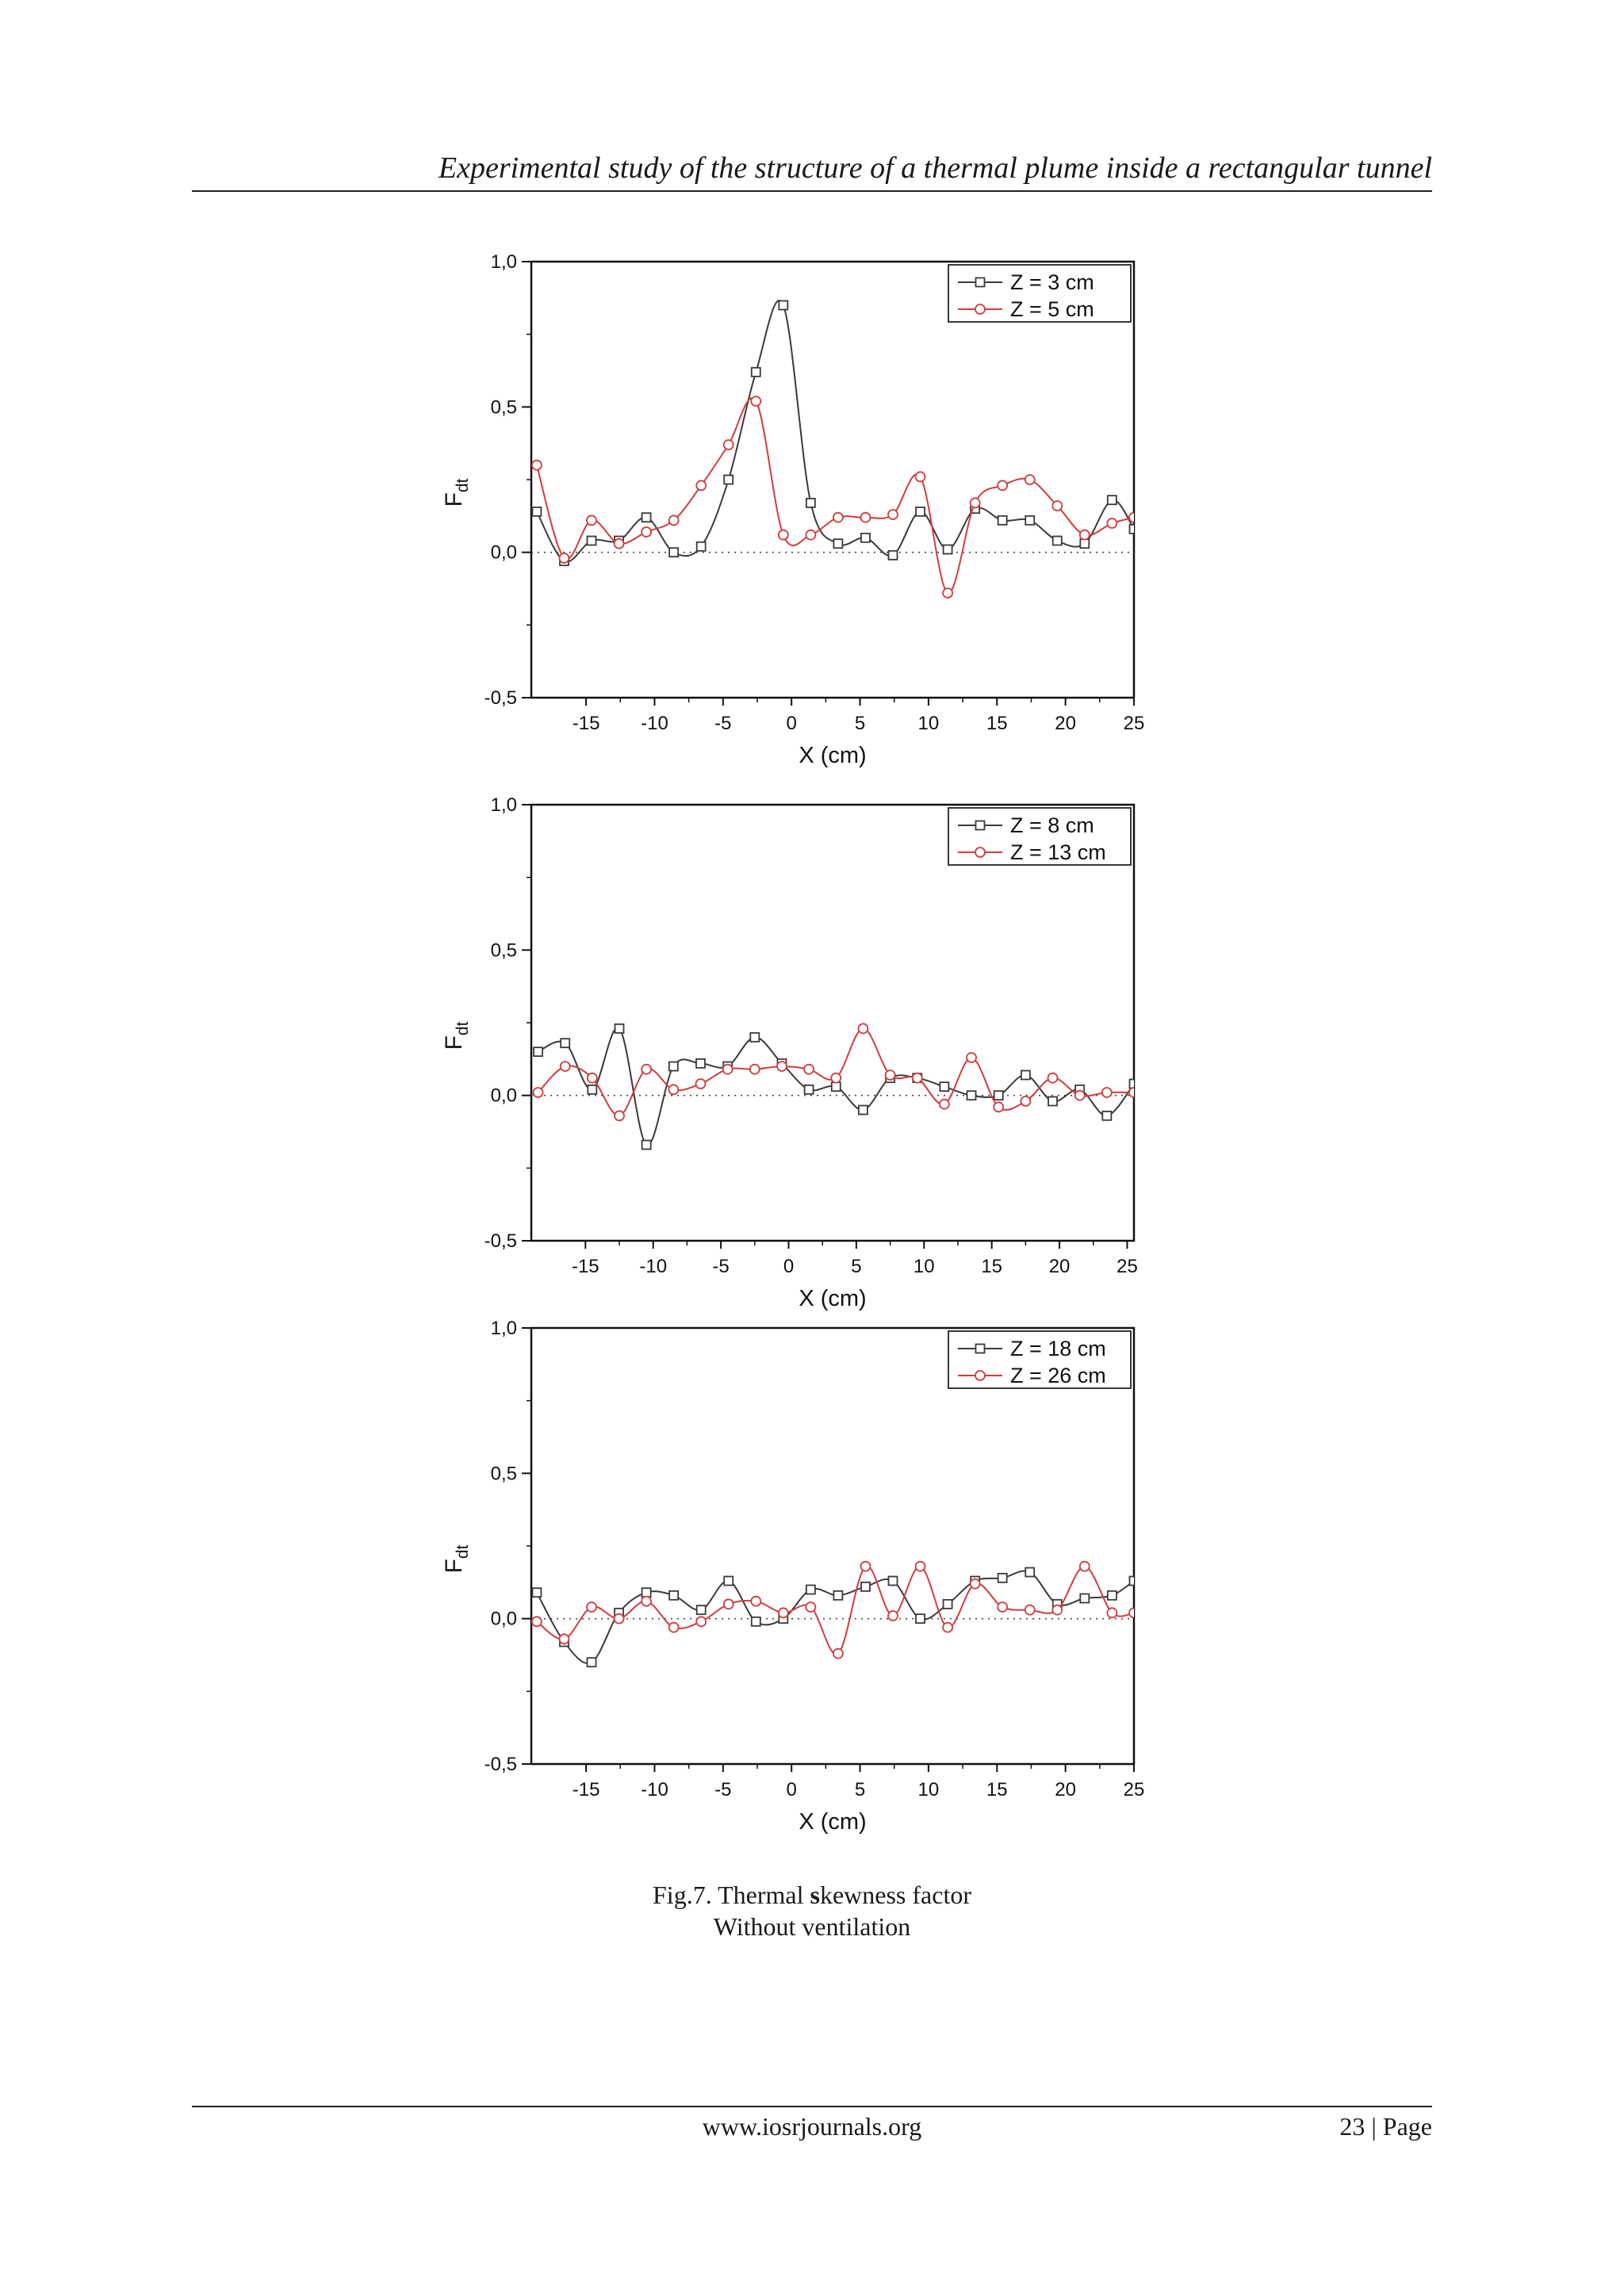 This screenshot has width=1624, height=2296. Describe the element at coordinates (720, 1267) in the screenshot. I see `x-tick-label: -5` at that location.